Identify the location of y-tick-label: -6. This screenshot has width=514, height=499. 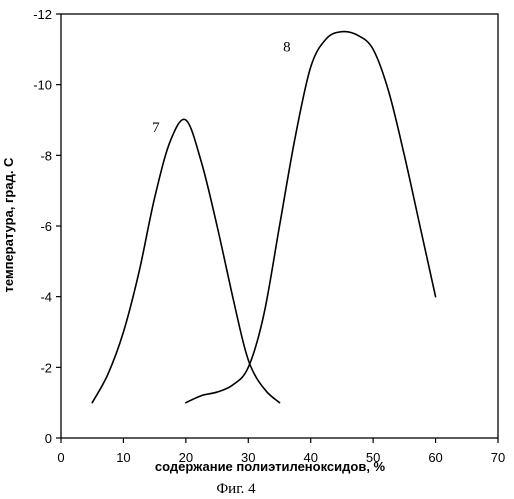
(46, 226).